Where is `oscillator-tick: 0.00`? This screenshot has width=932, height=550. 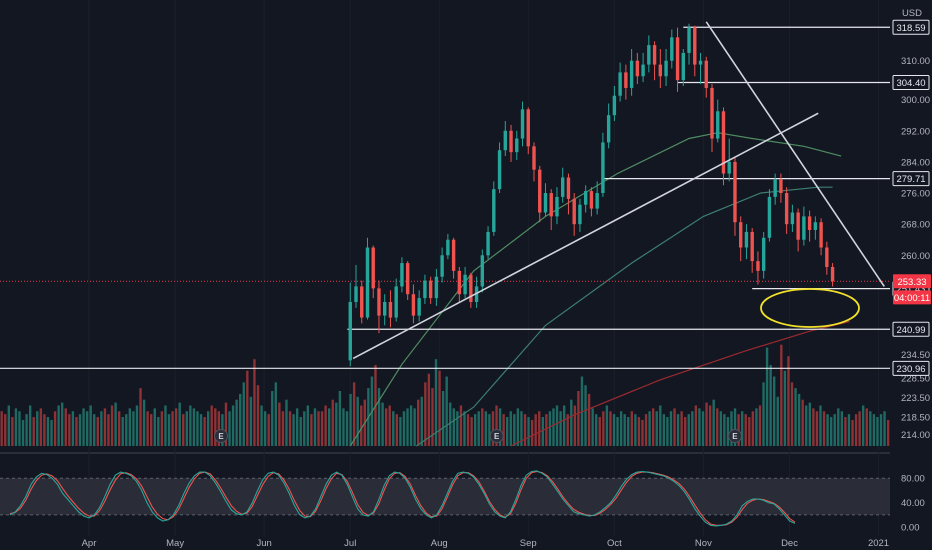
oscillator-tick: 0.00 is located at coordinates (910, 528).